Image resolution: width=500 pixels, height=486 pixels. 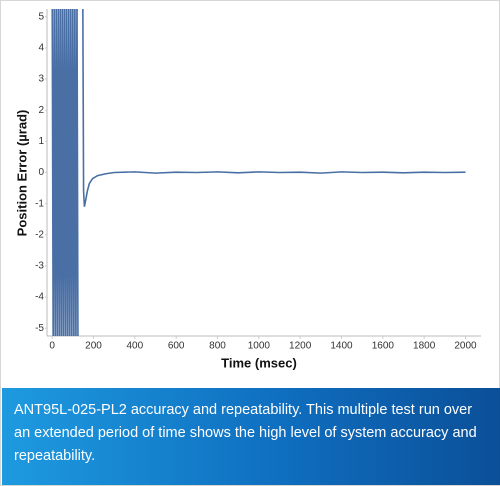 What do you see at coordinates (300, 346) in the screenshot?
I see `x-tick-label: 1200` at bounding box center [300, 346].